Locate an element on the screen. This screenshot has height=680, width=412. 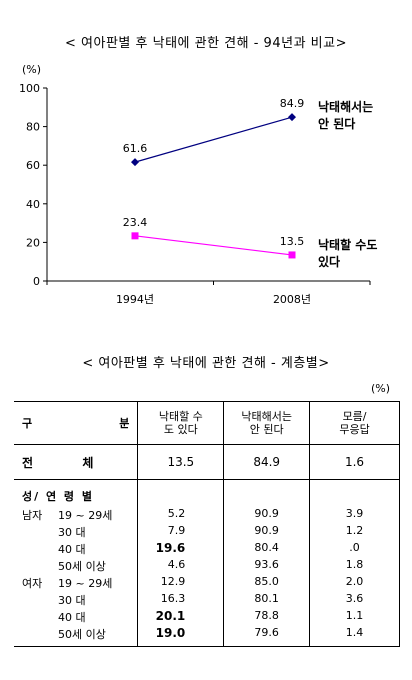
y-tick-label: 60 is located at coordinates (33, 165).